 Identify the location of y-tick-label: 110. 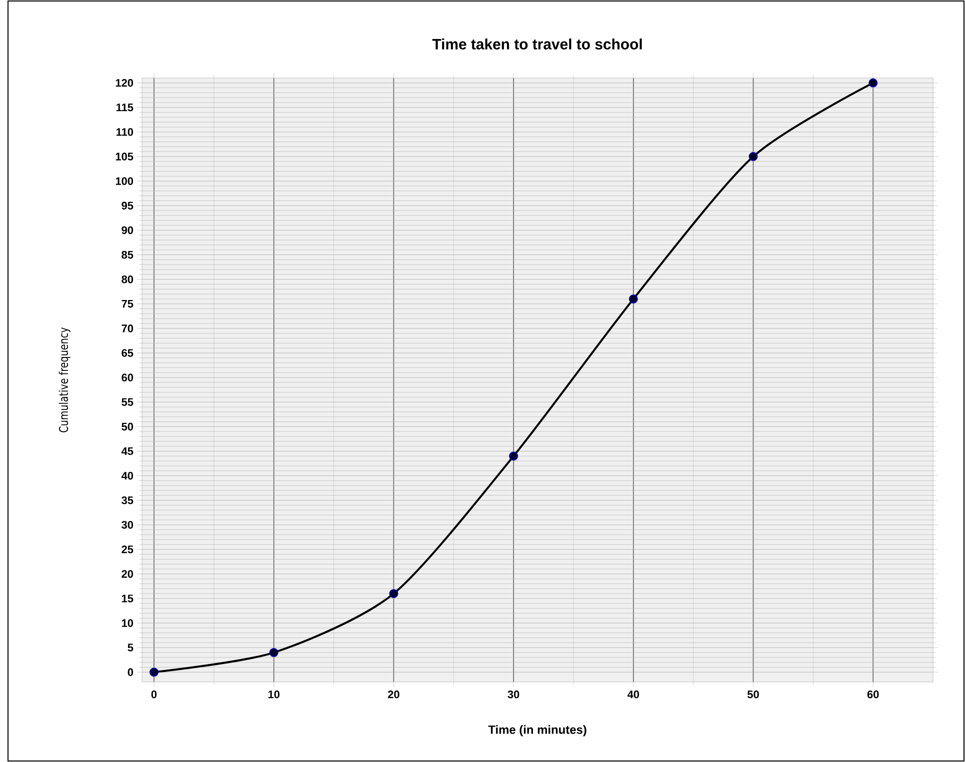
(125, 132).